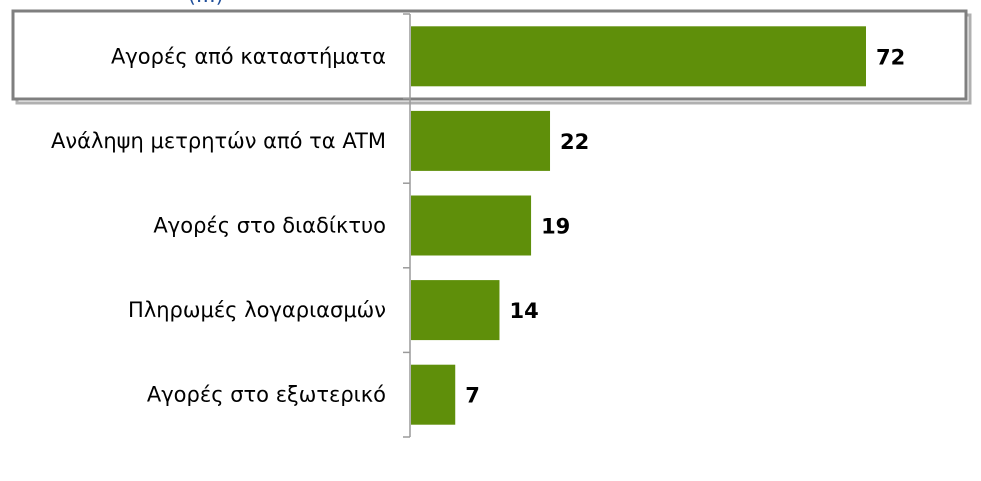  I want to click on category-label: Αγορές στο διαδίκτυο, so click(269, 226).